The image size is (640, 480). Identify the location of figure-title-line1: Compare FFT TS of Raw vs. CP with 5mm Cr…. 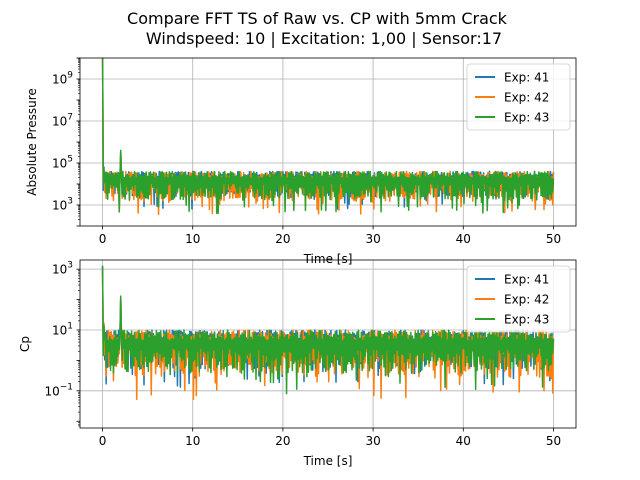
(317, 18).